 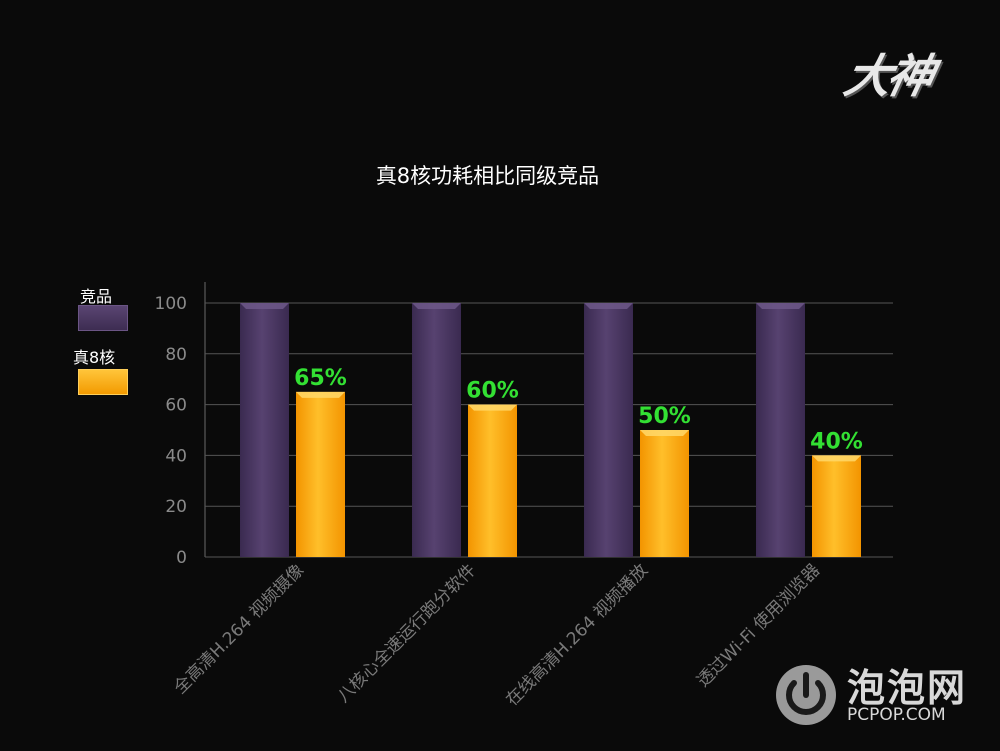 What do you see at coordinates (176, 456) in the screenshot?
I see `y-tick-label: 40` at bounding box center [176, 456].